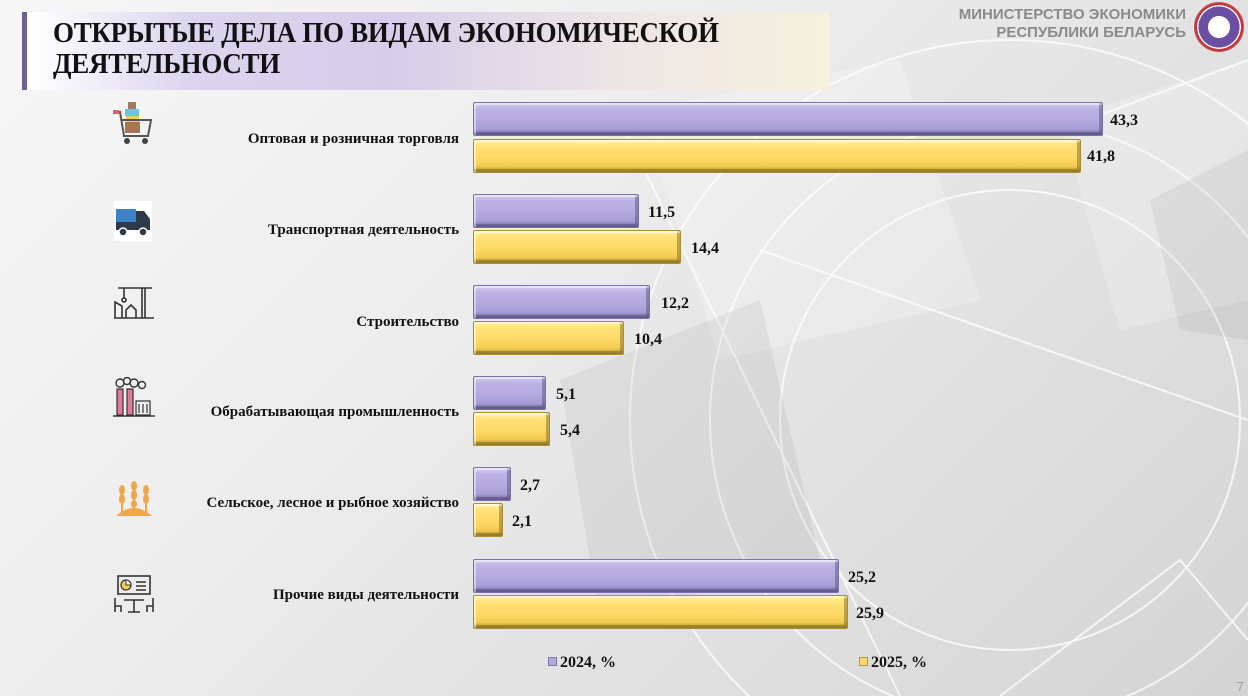 The image size is (1248, 696). I want to click on bar-2025-manufacturing, so click(511, 429).